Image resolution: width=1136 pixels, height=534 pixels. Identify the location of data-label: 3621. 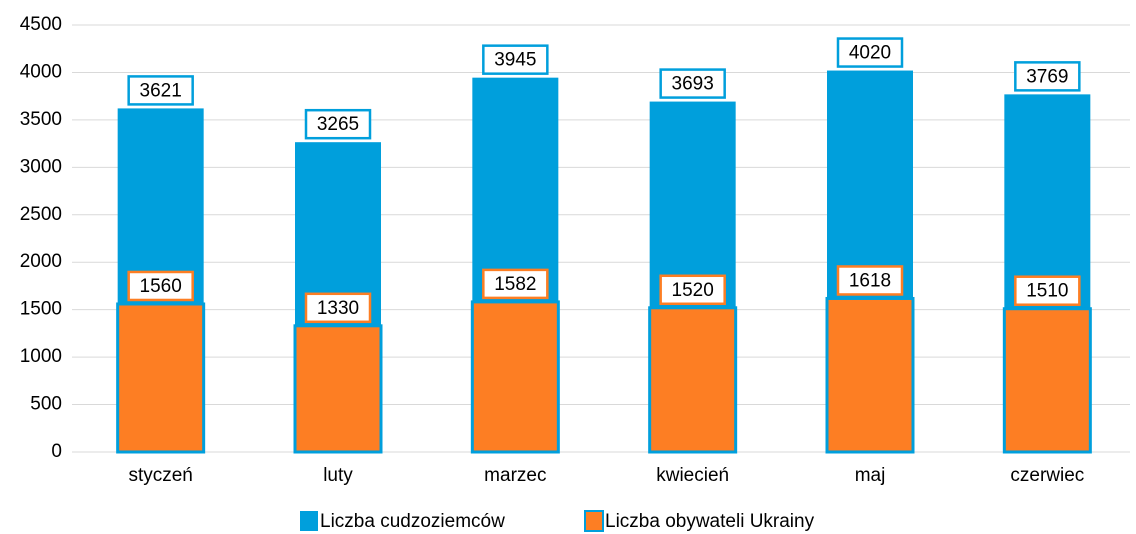
(161, 90).